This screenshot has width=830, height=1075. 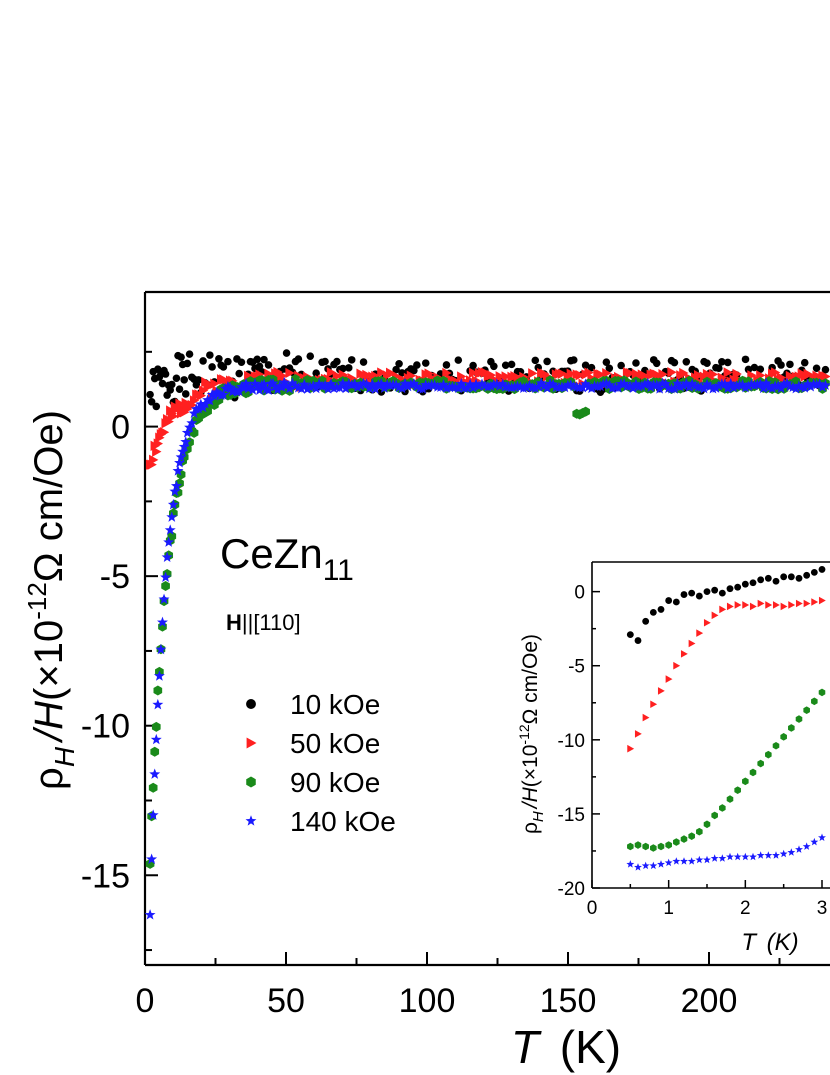 What do you see at coordinates (576, 667) in the screenshot?
I see `inset-y-tick-label: -5` at bounding box center [576, 667].